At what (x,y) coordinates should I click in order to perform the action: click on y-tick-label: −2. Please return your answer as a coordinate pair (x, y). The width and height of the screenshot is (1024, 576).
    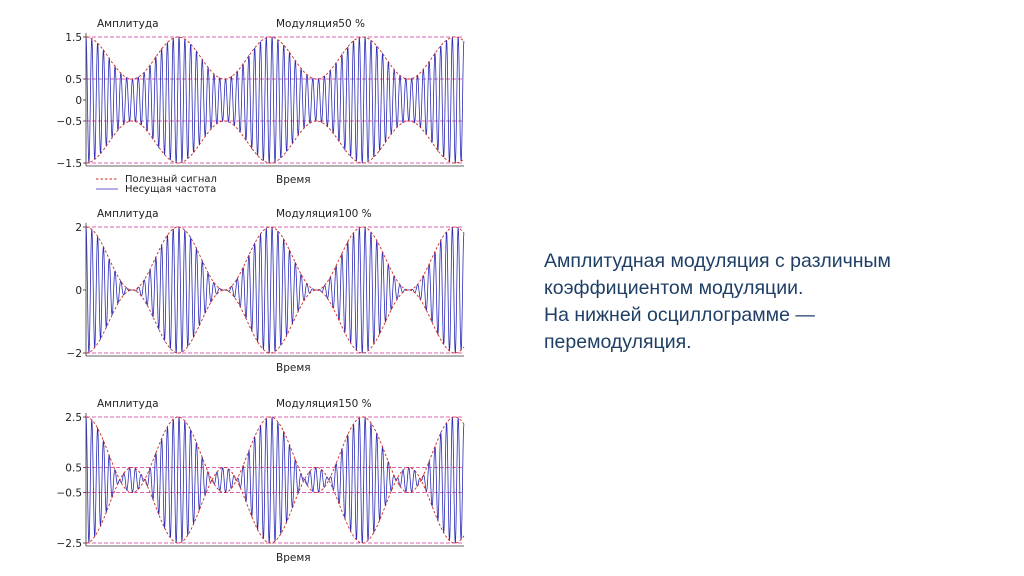
    Looking at the image, I should click on (74, 354).